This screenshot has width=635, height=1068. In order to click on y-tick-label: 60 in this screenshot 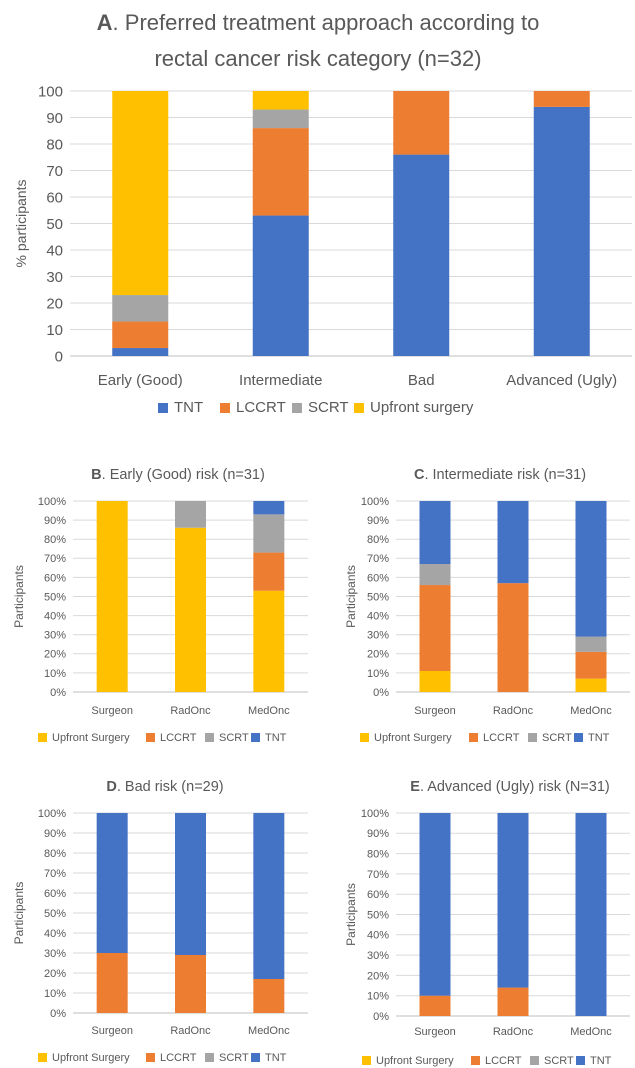, I will do `click(54, 197)`.